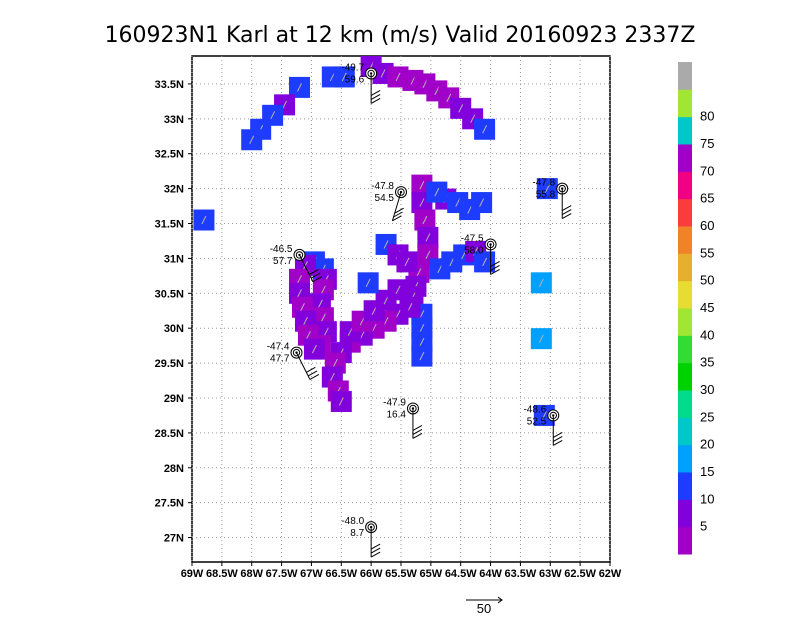 The image size is (800, 618). I want to click on x-tick-label: 66.5W, so click(341, 574).